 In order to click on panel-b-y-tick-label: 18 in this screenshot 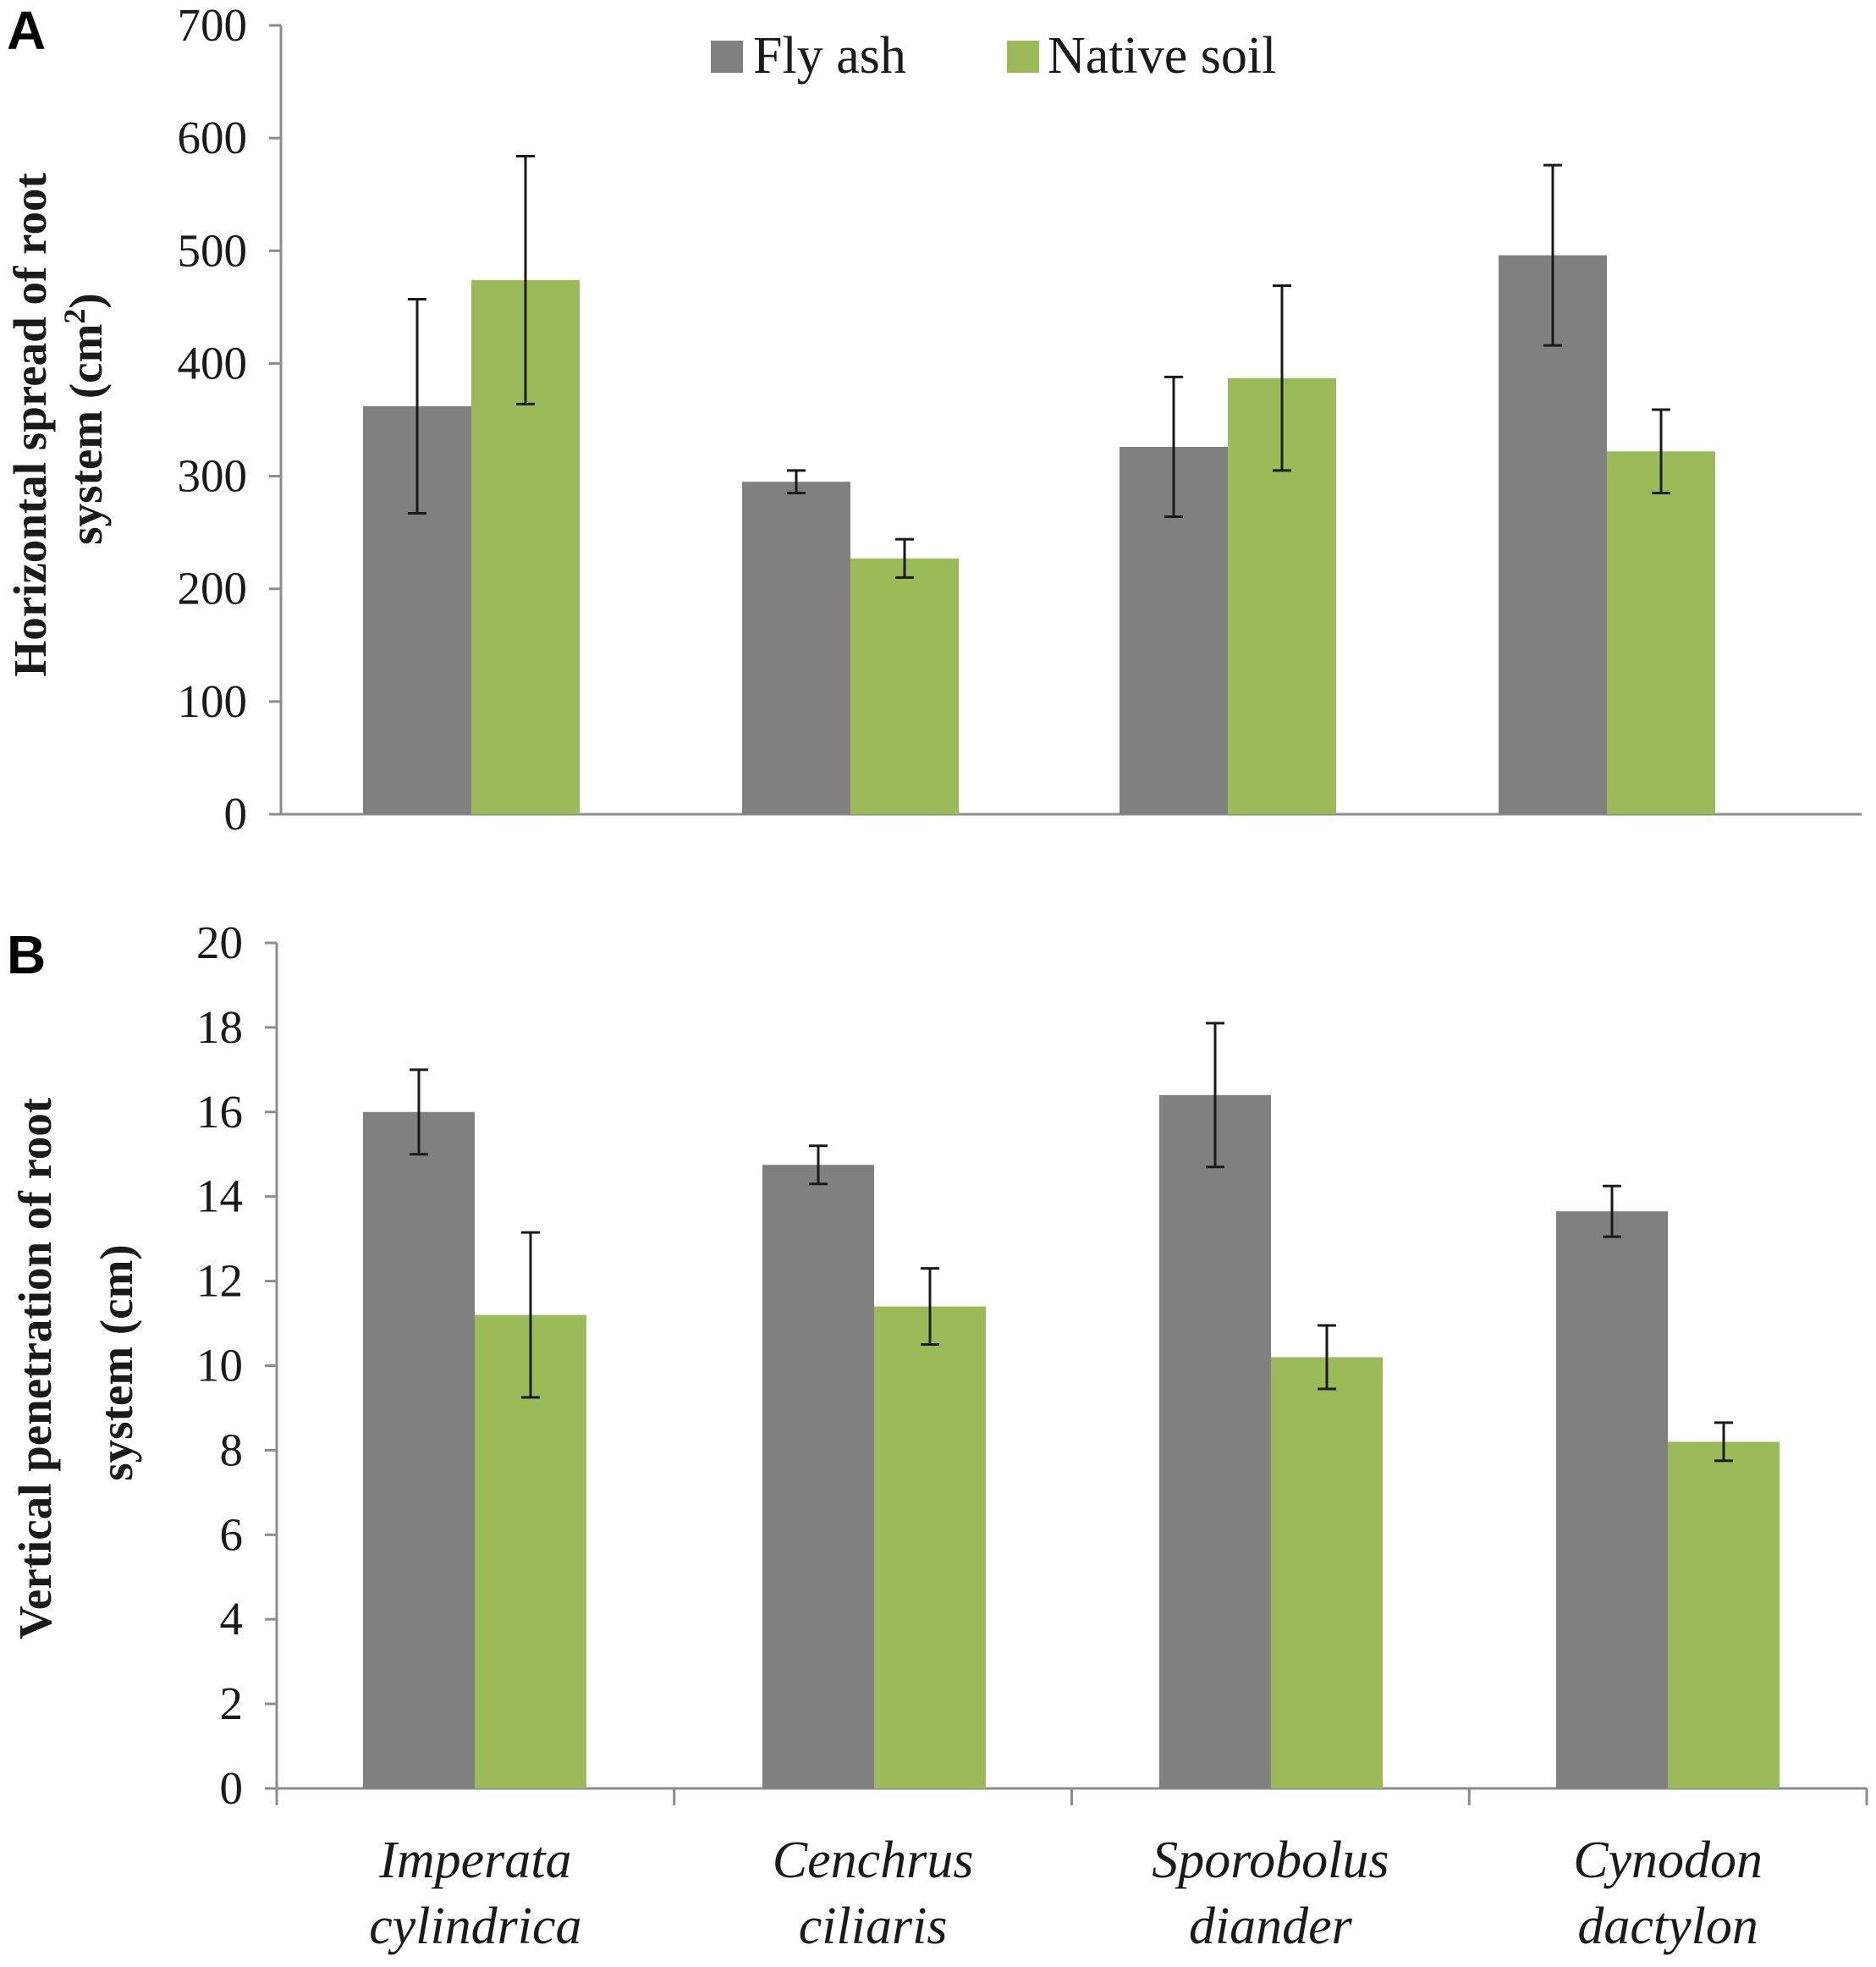, I will do `click(219, 1027)`.